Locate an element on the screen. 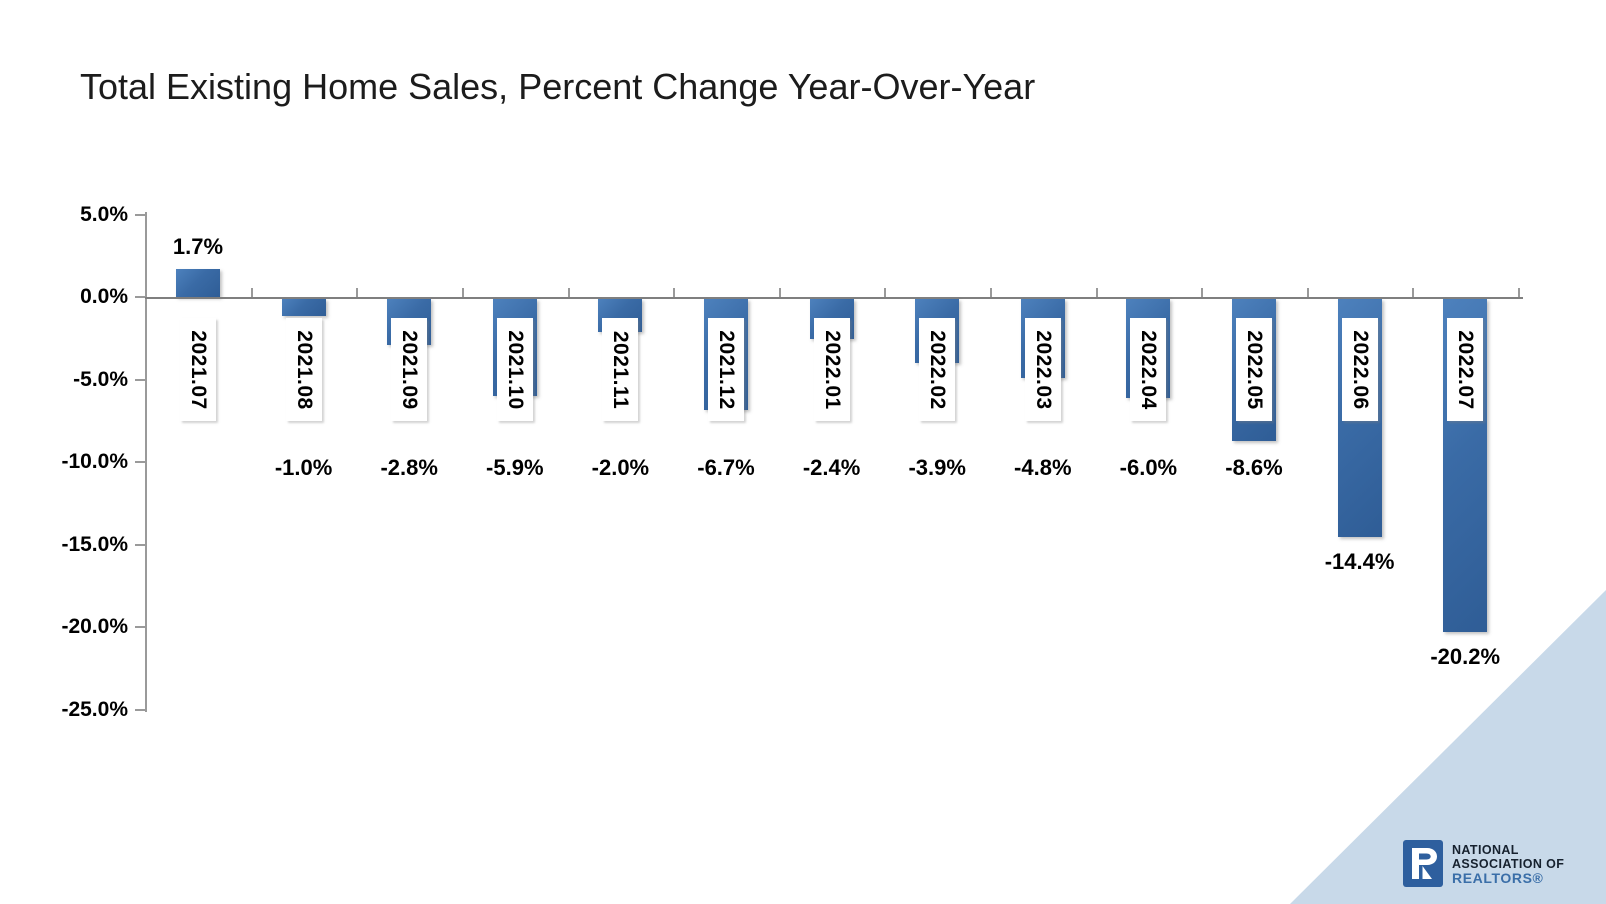 This screenshot has height=904, width=1606. nar-logo: NATIONAL ASSOCIATION OF REALTORS® is located at coordinates (1483, 863).